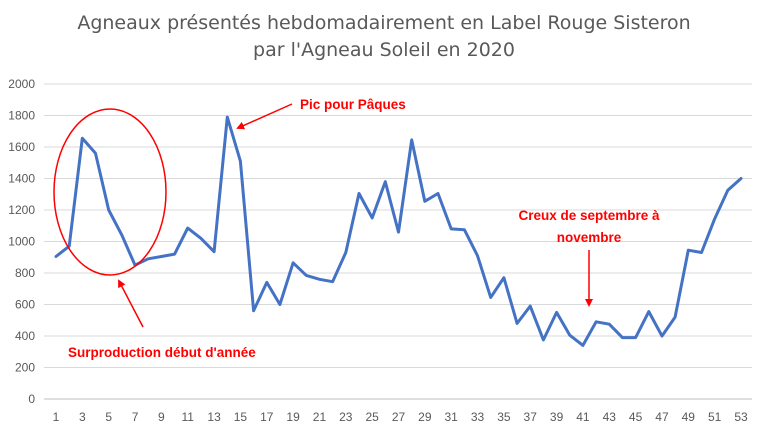  What do you see at coordinates (583, 417) in the screenshot?
I see `x-tick-label: 41` at bounding box center [583, 417].